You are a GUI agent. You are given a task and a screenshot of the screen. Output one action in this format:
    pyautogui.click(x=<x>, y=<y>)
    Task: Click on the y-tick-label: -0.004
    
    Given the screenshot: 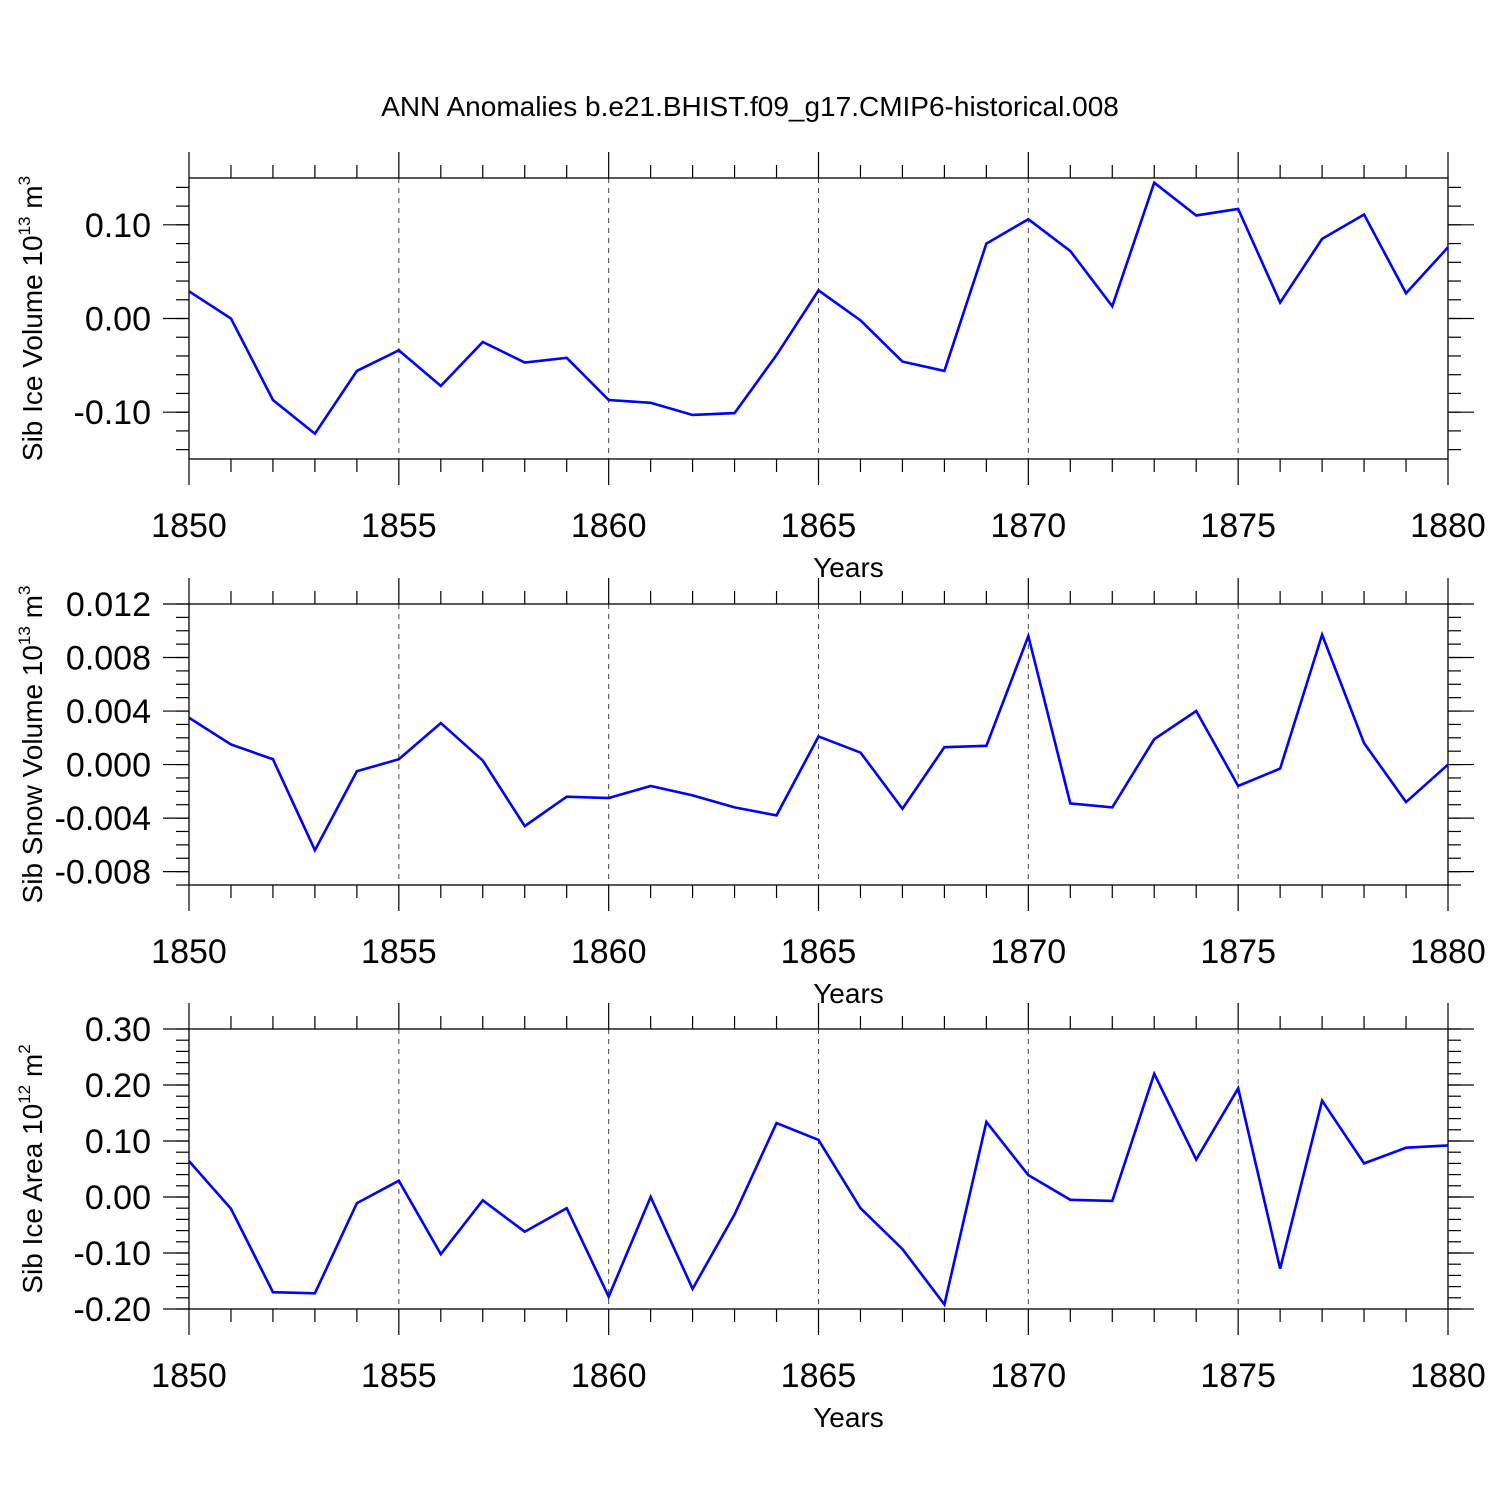 What is the action you would take?
    pyautogui.click(x=103, y=819)
    